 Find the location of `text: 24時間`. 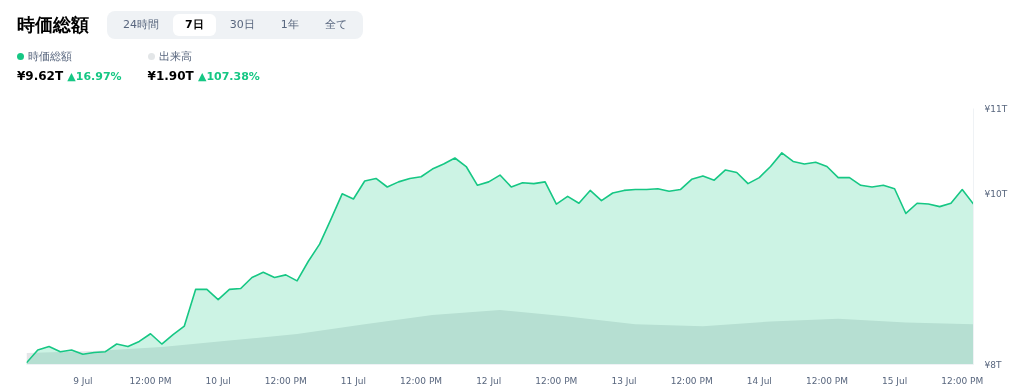

text: 24時間 is located at coordinates (141, 25).